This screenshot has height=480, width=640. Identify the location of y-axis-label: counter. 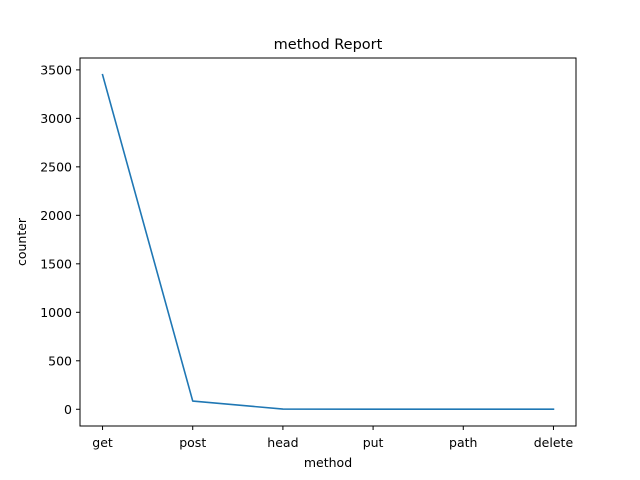
(21, 241).